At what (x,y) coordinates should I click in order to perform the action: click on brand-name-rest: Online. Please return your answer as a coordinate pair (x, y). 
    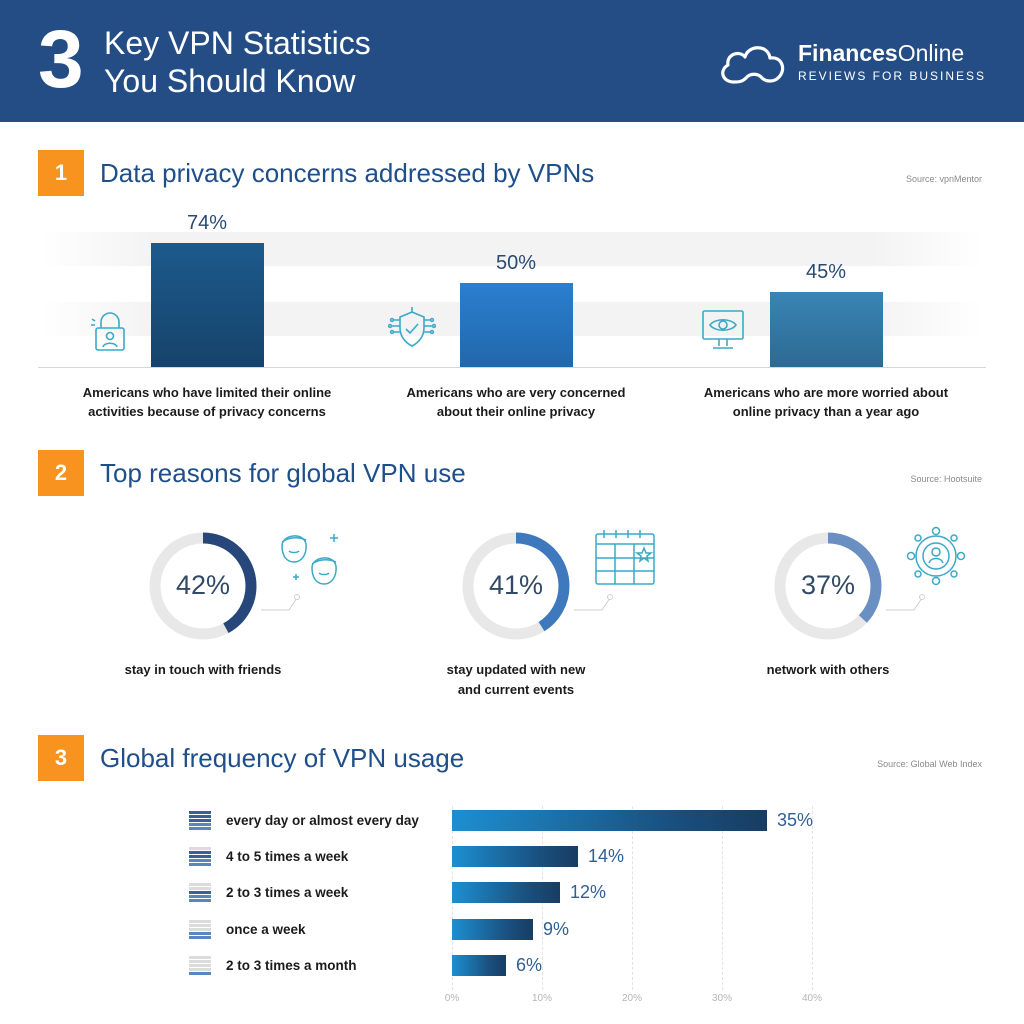
    Looking at the image, I should click on (931, 53).